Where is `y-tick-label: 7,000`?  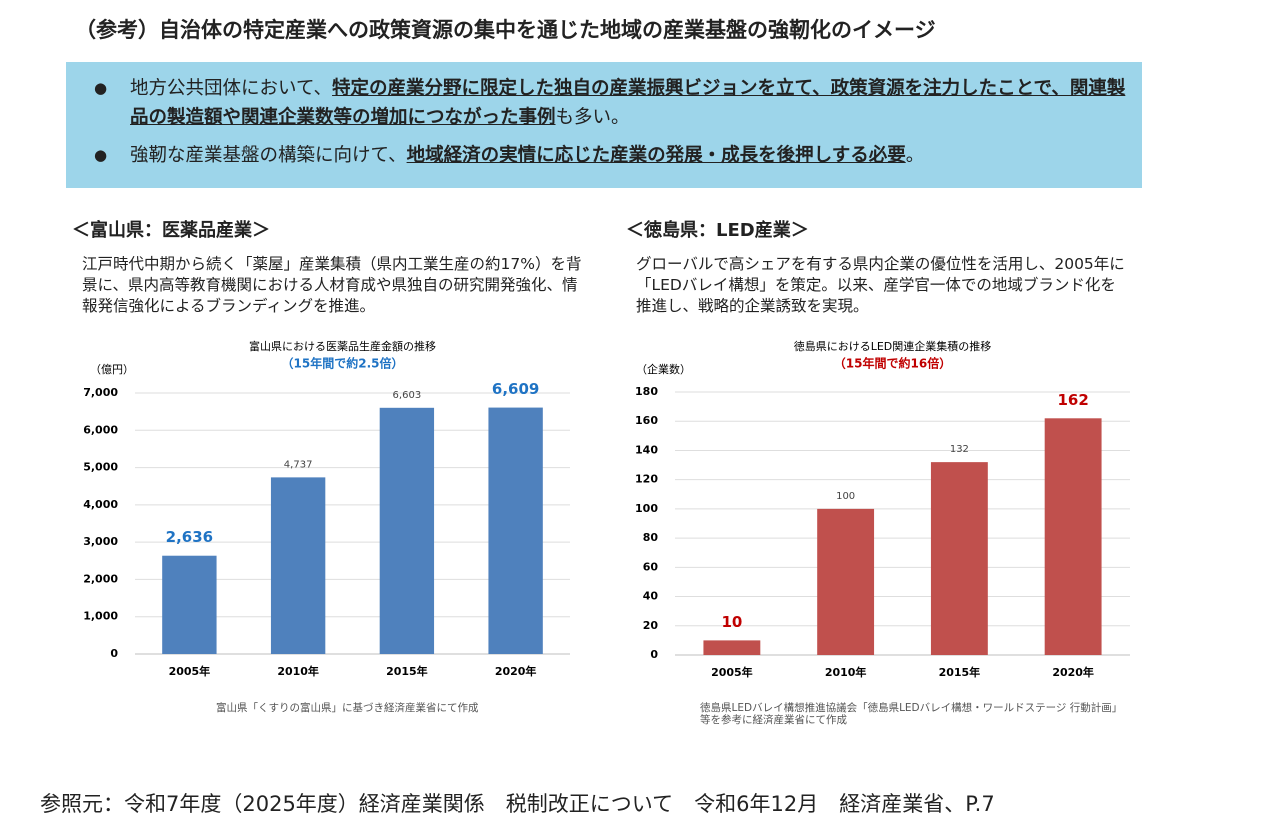
y-tick-label: 7,000 is located at coordinates (100, 392).